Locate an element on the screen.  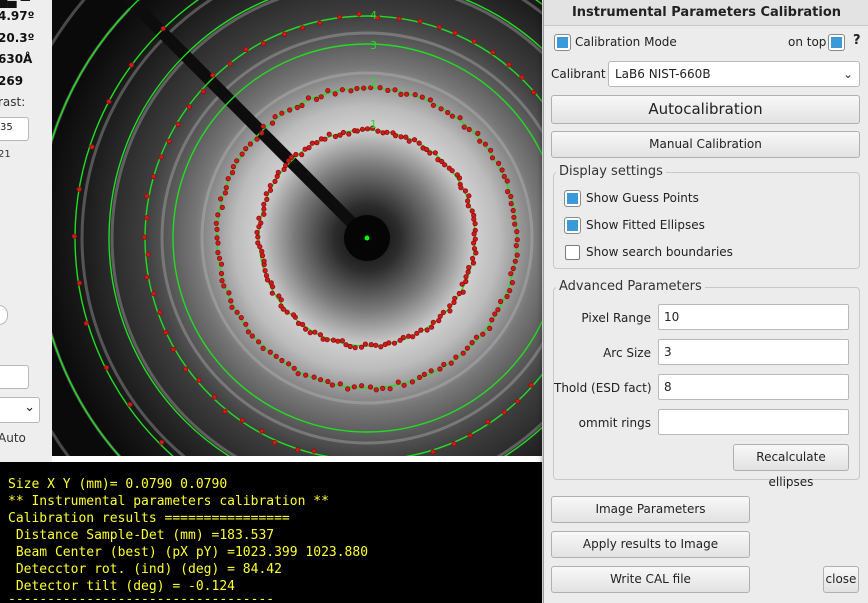
window-title: Instrumental Parameters Calibration is located at coordinates (706, 13).